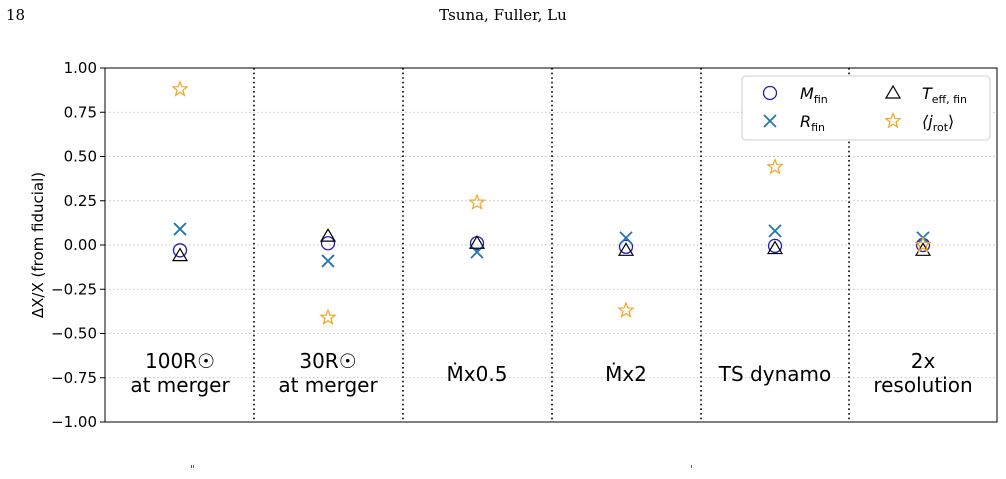 The image size is (1006, 479). What do you see at coordinates (770, 93) in the screenshot?
I see `legend-marker-M-fin` at bounding box center [770, 93].